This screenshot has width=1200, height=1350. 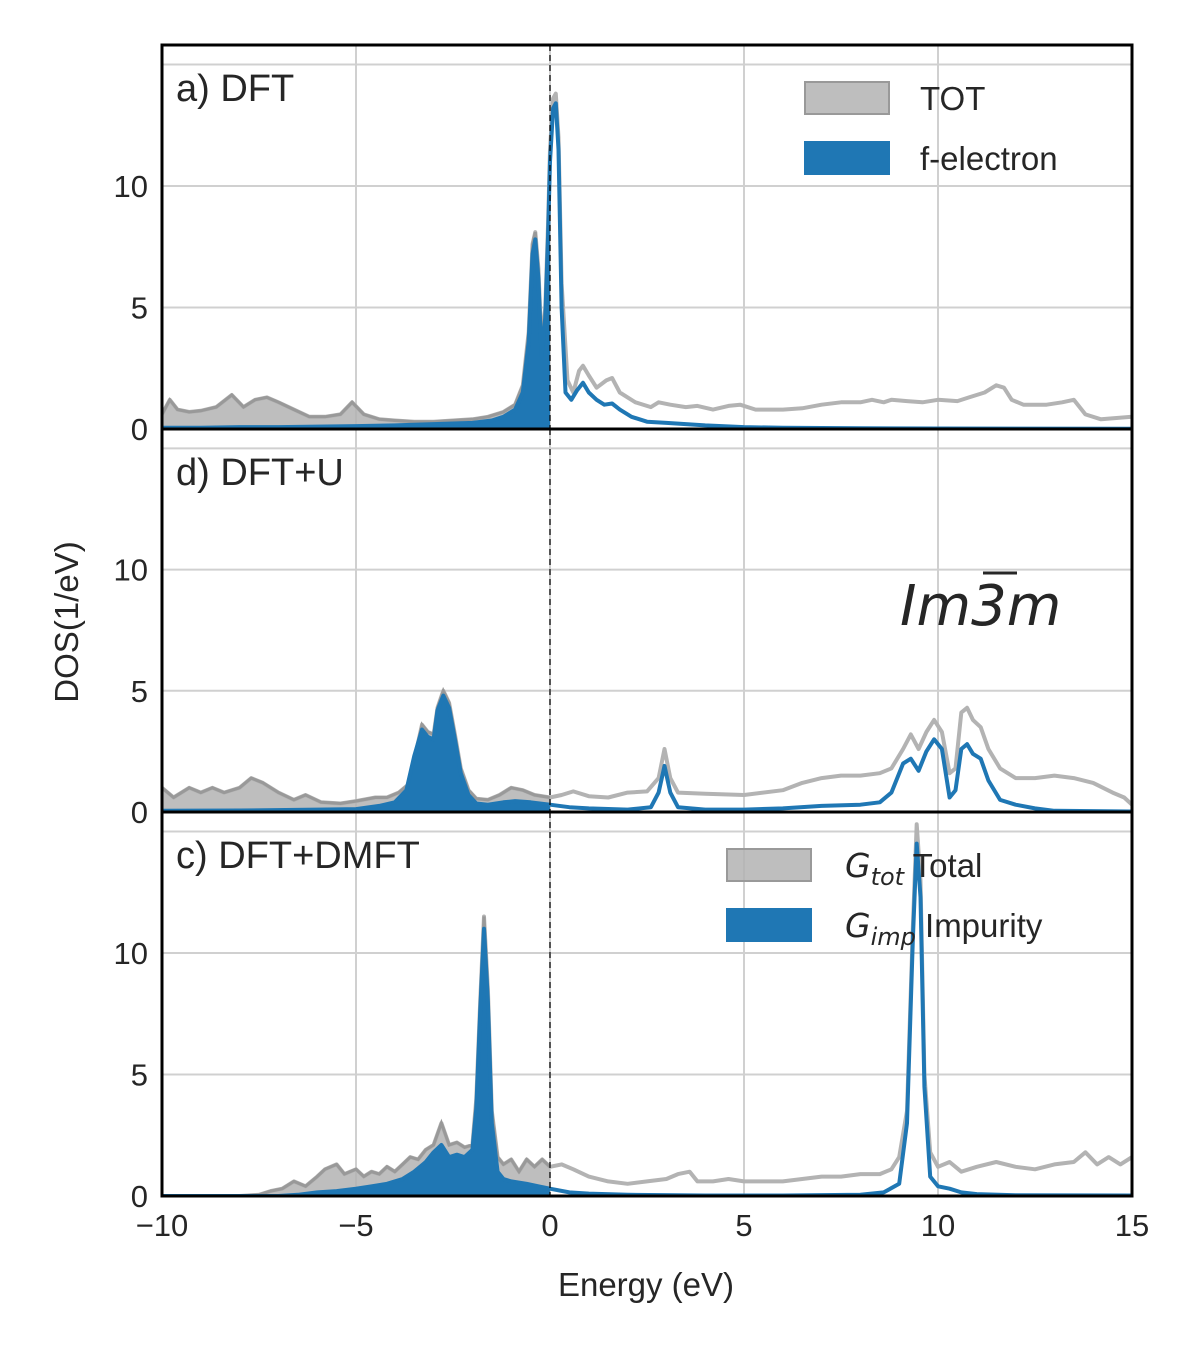 I want to click on x-tick-label: 0, so click(x=549, y=1225).